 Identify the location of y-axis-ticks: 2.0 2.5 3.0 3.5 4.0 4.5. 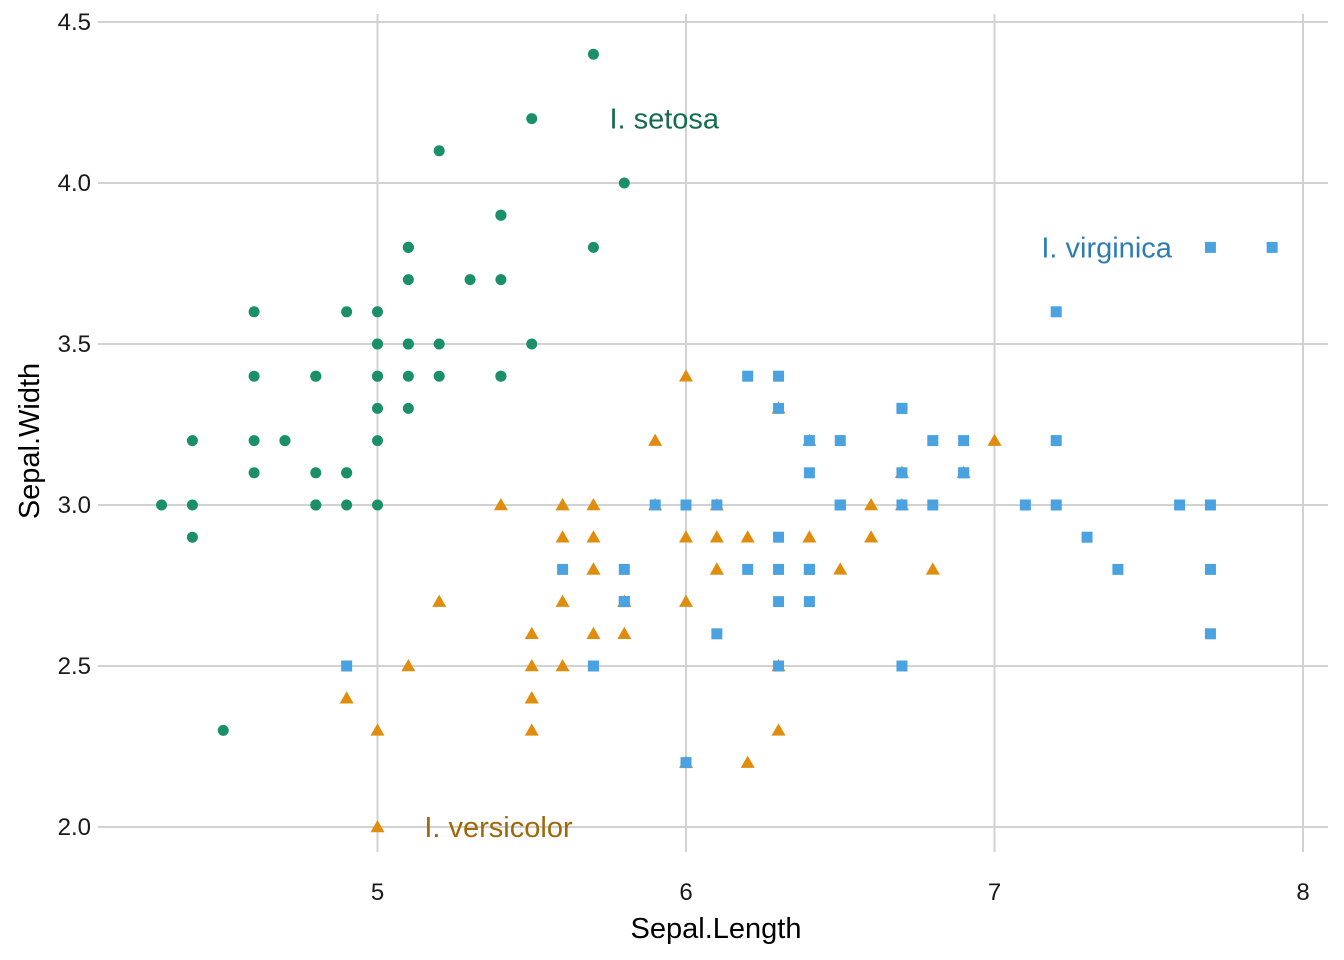
(74, 425).